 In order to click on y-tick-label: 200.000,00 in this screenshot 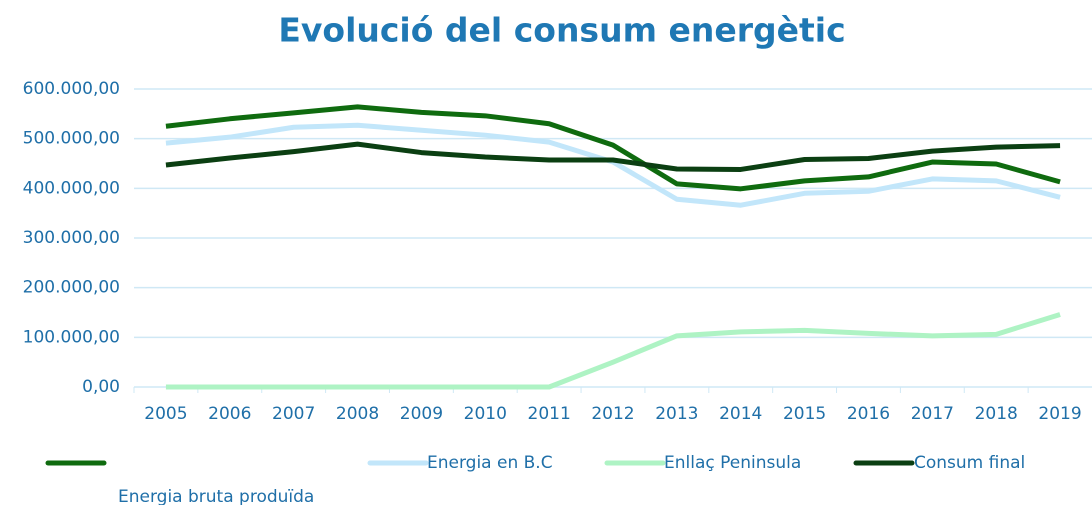, I will do `click(71, 288)`.